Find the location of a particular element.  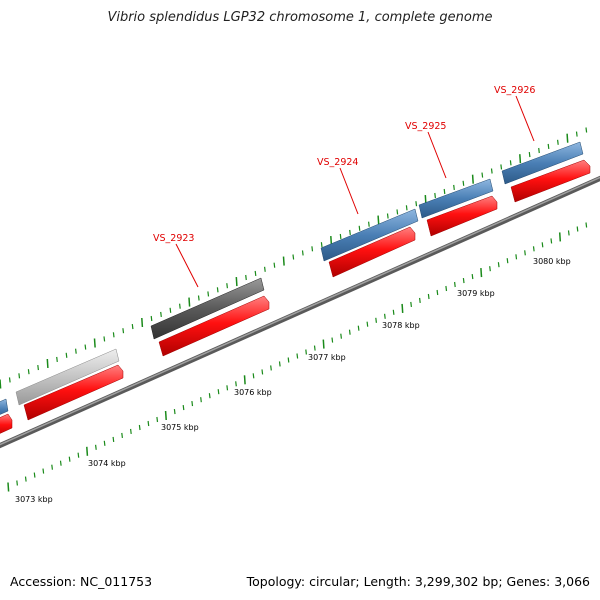

scale-label-3075: 3075 kbp is located at coordinates (180, 427).